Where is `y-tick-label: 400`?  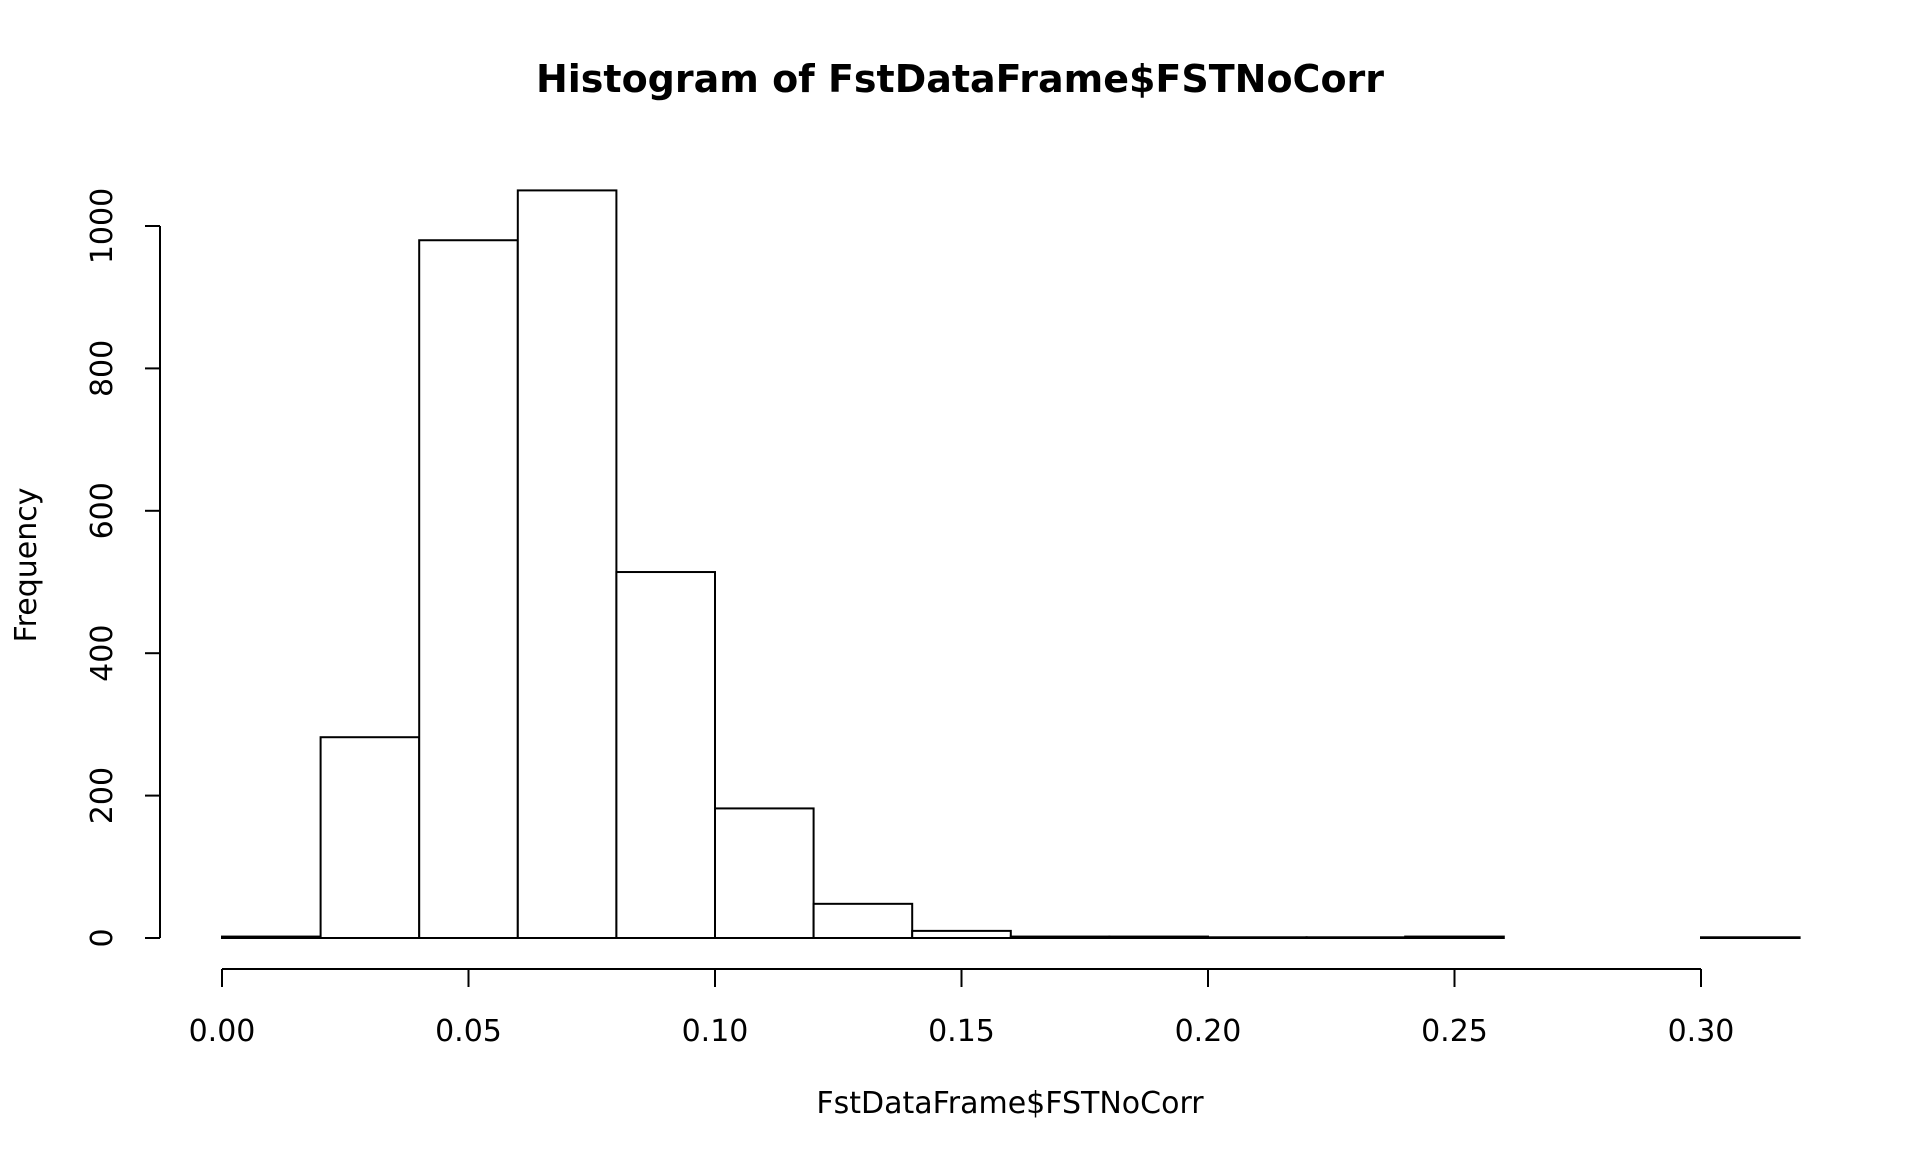 y-tick-label: 400 is located at coordinates (102, 653).